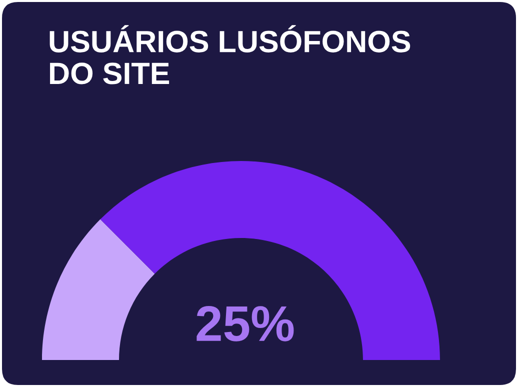 This screenshot has height=387, width=518. What do you see at coordinates (230, 54) in the screenshot?
I see `chart-title: USUÁRIOS LUSÓFONOS DO SITE` at bounding box center [230, 54].